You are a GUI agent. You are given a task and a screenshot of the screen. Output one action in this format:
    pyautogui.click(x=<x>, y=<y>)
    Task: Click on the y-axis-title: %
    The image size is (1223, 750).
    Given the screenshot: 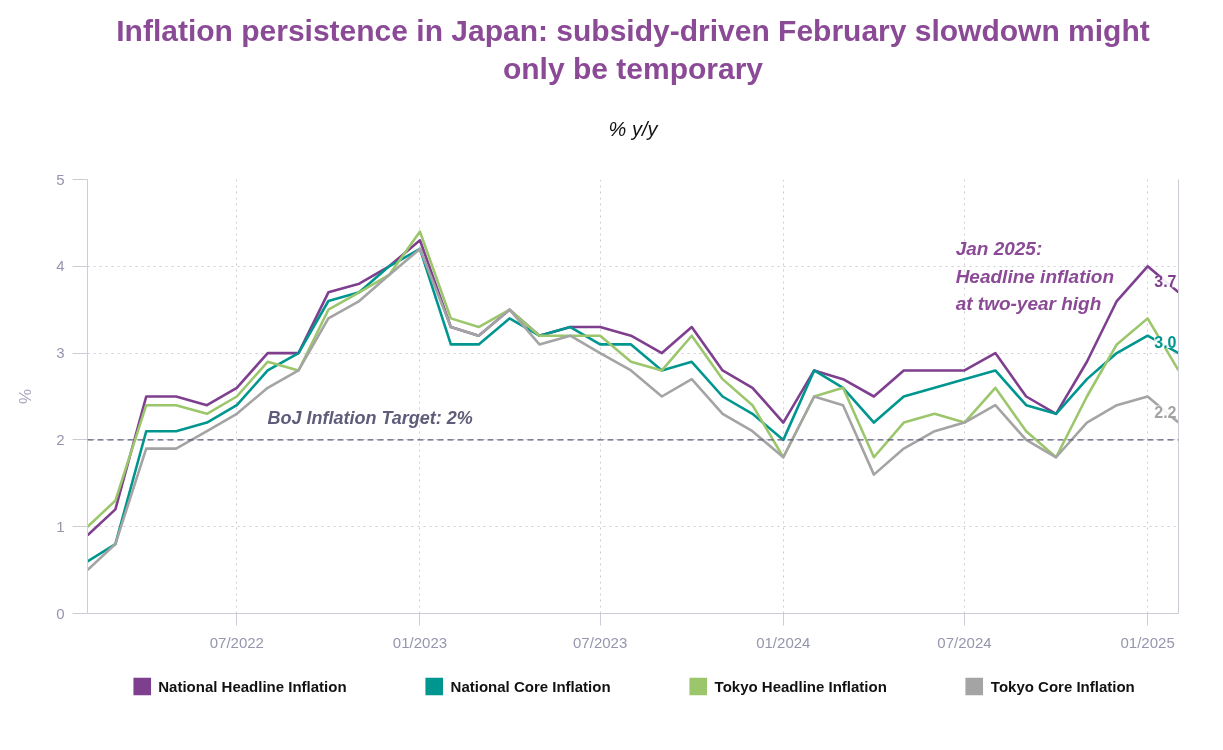 What is the action you would take?
    pyautogui.click(x=26, y=396)
    